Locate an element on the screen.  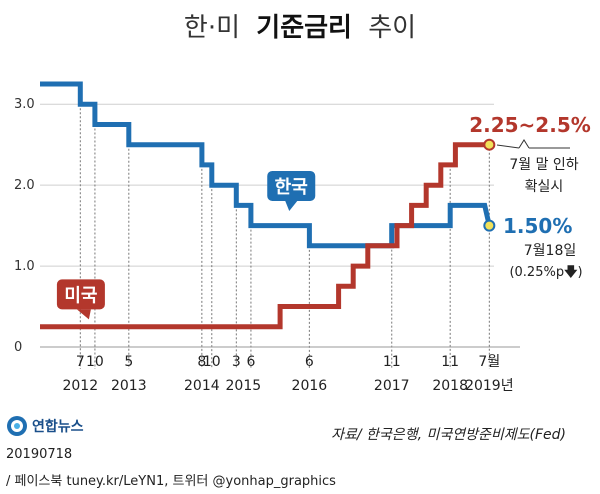
us-note-line-1: 7월 말 인하 is located at coordinates (543, 165).